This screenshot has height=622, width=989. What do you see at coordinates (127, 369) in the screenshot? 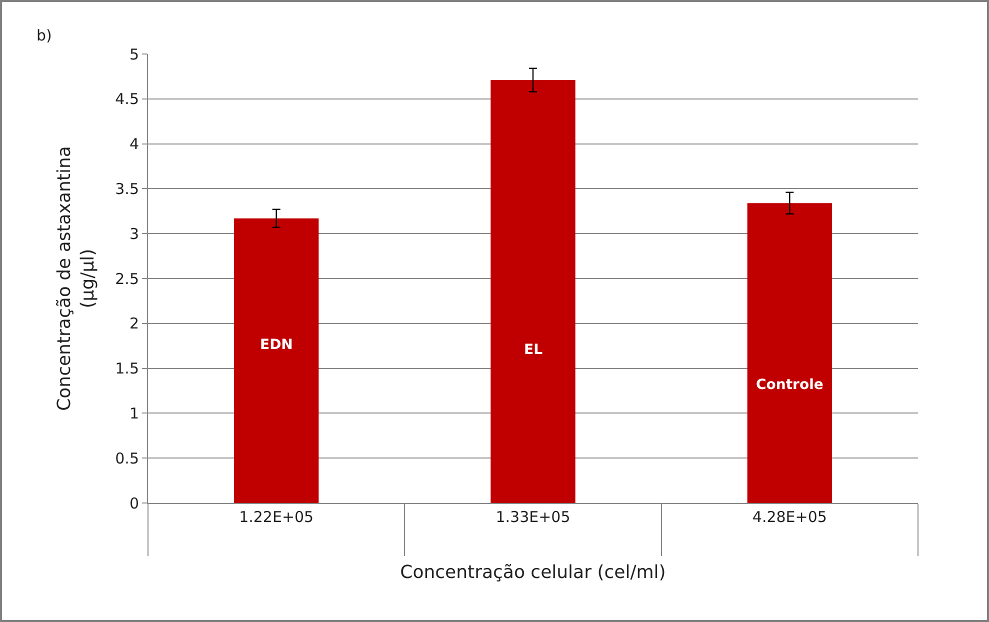
I see `y-tick-label: 1.5` at bounding box center [127, 369].